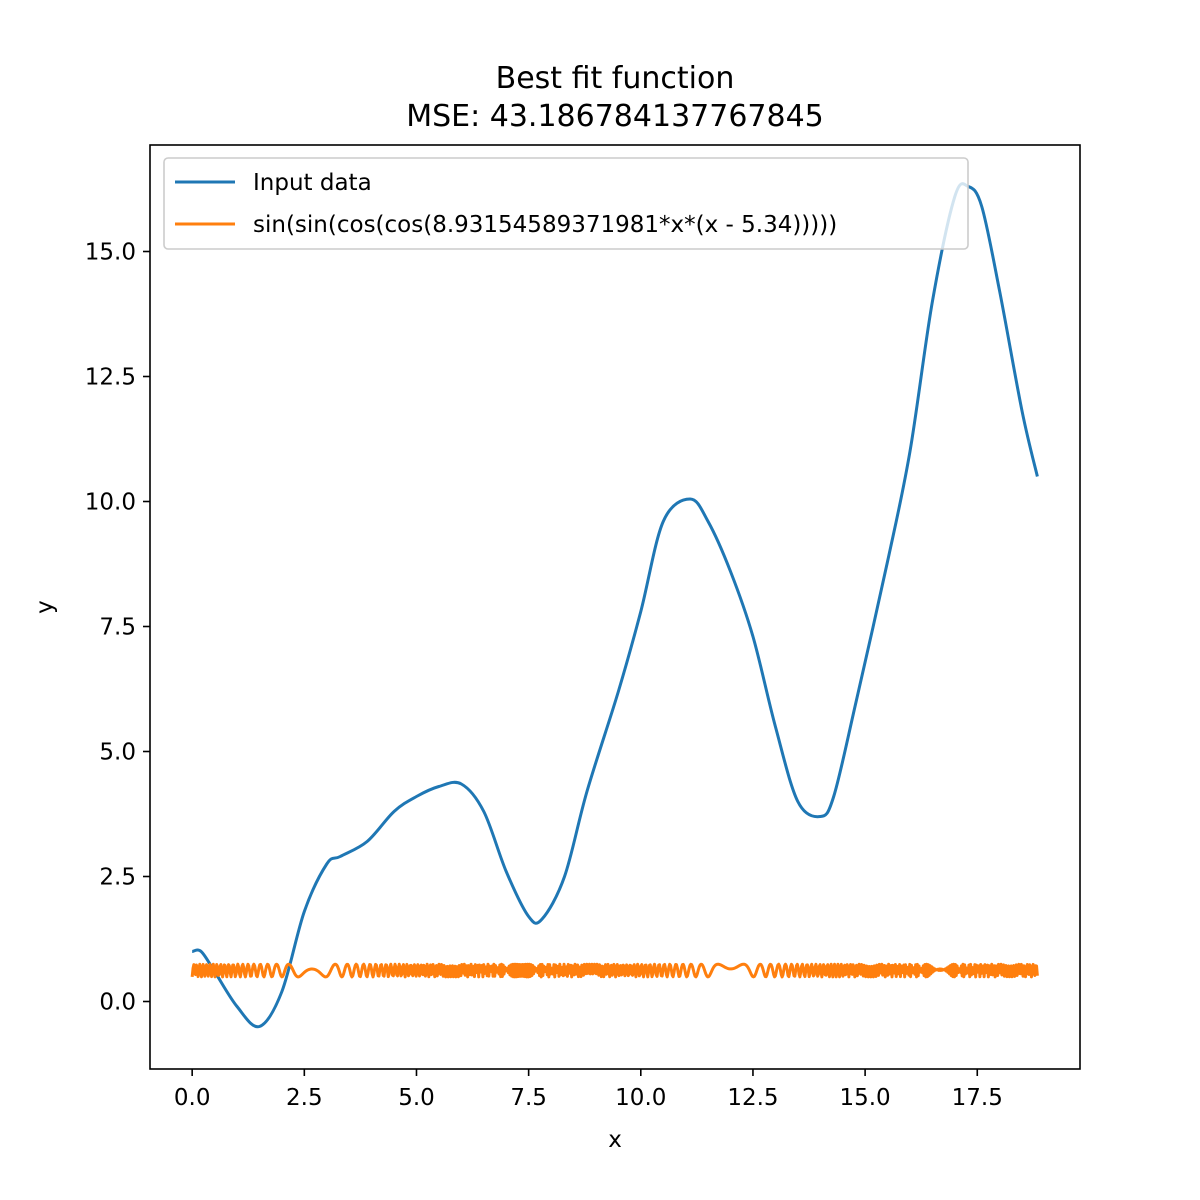  Describe the element at coordinates (45, 607) in the screenshot. I see `y-axis-label: y` at that location.